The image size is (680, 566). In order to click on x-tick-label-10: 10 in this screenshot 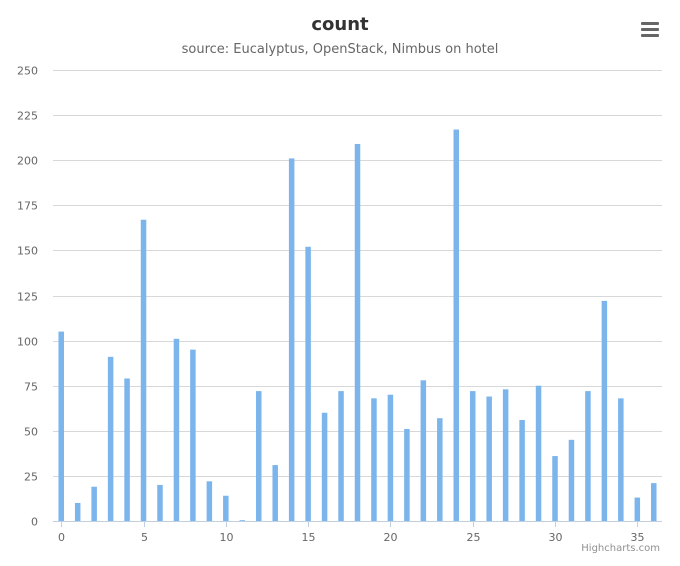, I will do `click(227, 537)`.